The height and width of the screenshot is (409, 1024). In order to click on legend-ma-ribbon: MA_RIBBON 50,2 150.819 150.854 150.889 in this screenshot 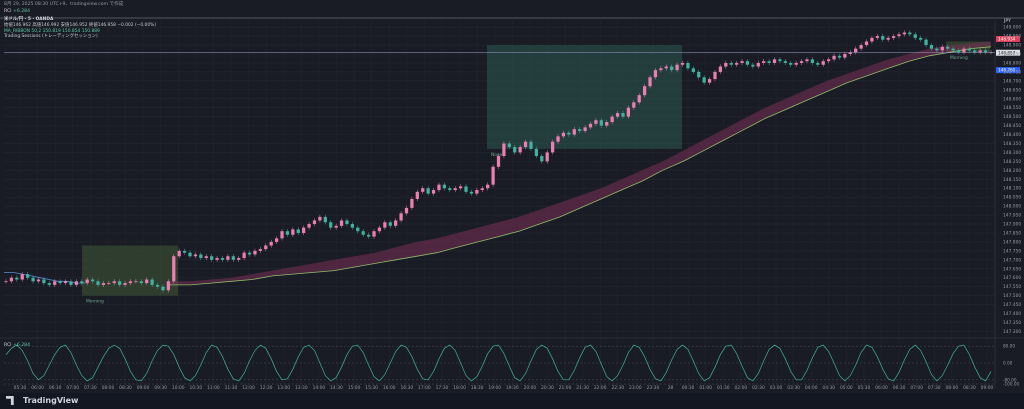, I will do `click(52, 31)`.